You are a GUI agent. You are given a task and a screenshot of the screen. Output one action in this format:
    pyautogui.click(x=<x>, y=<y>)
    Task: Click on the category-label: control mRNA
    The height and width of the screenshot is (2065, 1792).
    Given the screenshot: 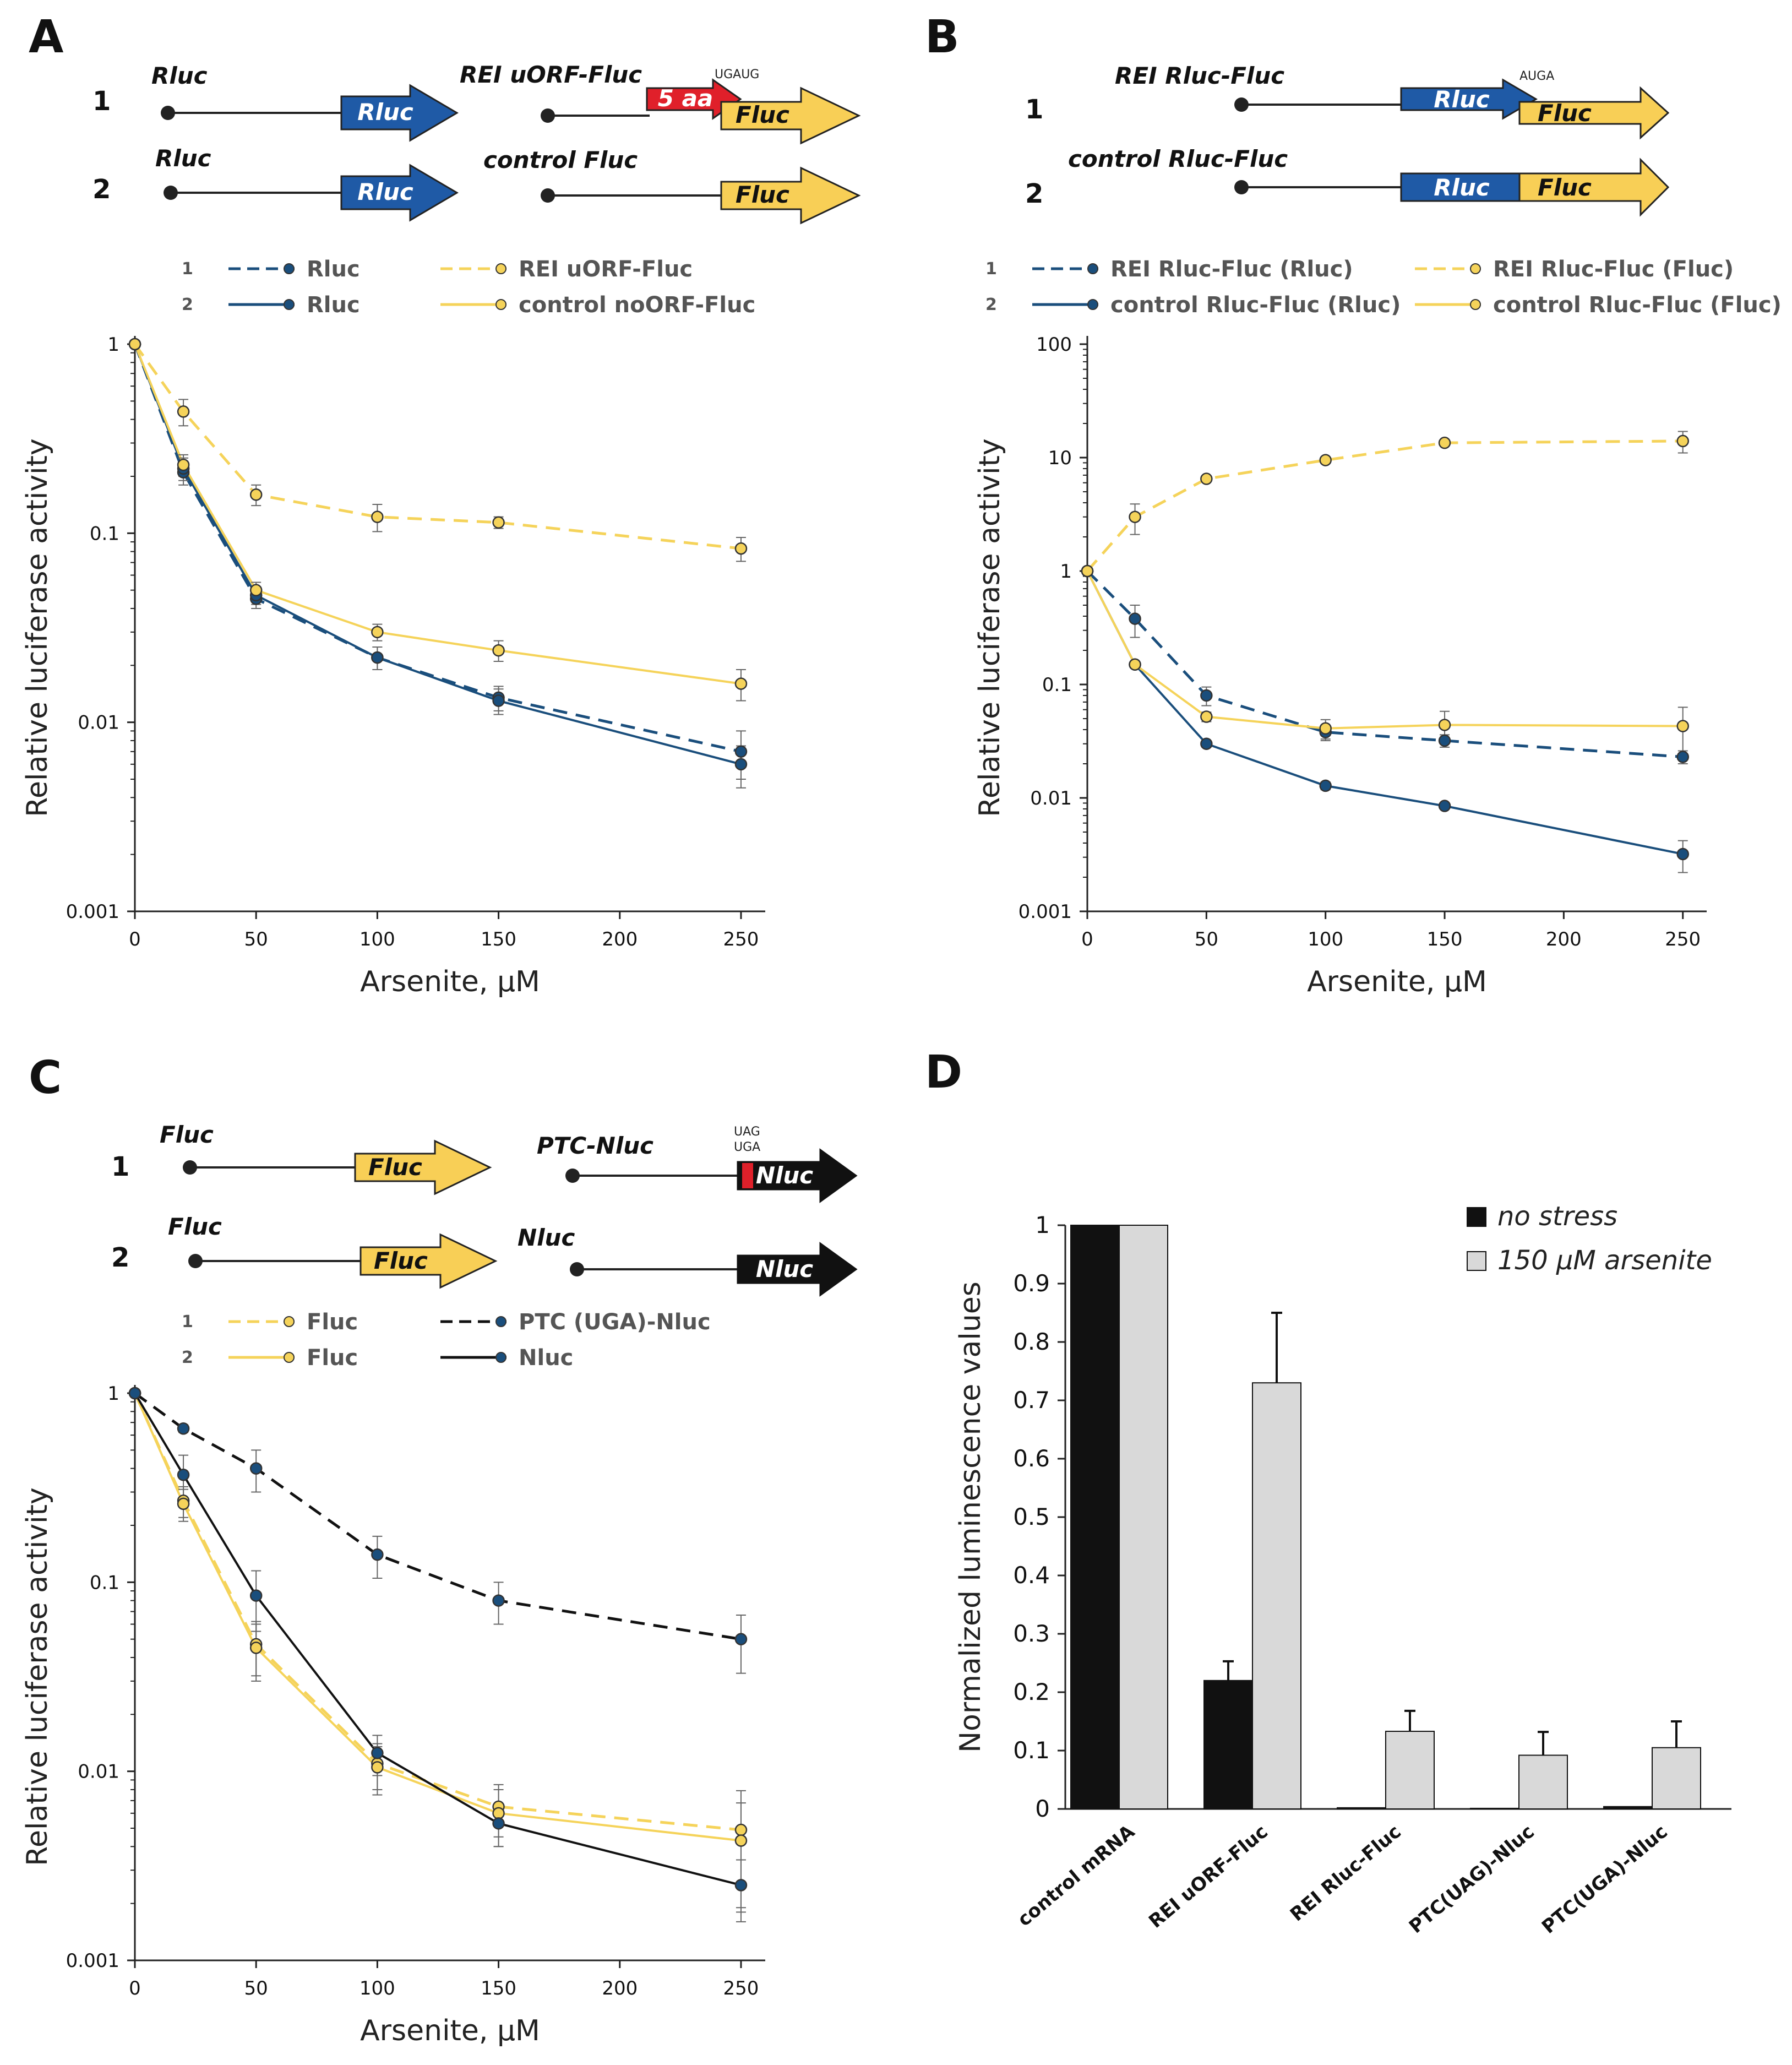 What is the action you would take?
    pyautogui.click(x=1076, y=1876)
    